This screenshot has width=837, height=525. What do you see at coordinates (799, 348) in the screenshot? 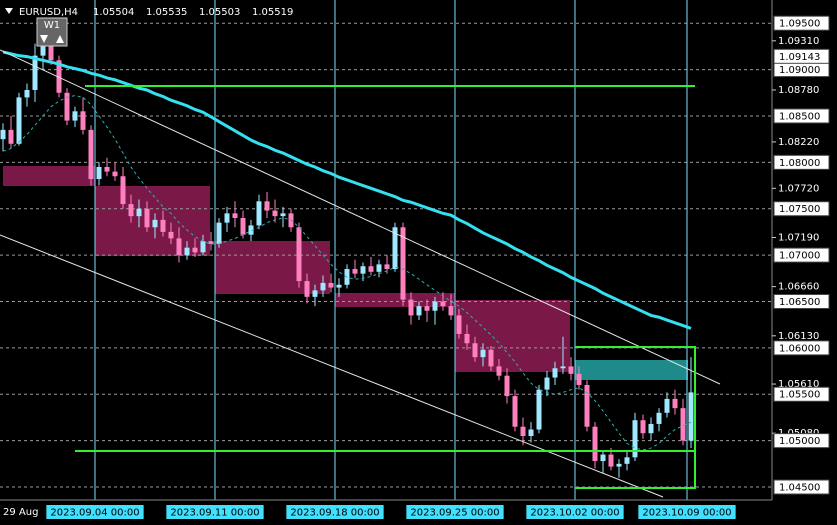
I see `level-label: 1.06000` at bounding box center [799, 348].